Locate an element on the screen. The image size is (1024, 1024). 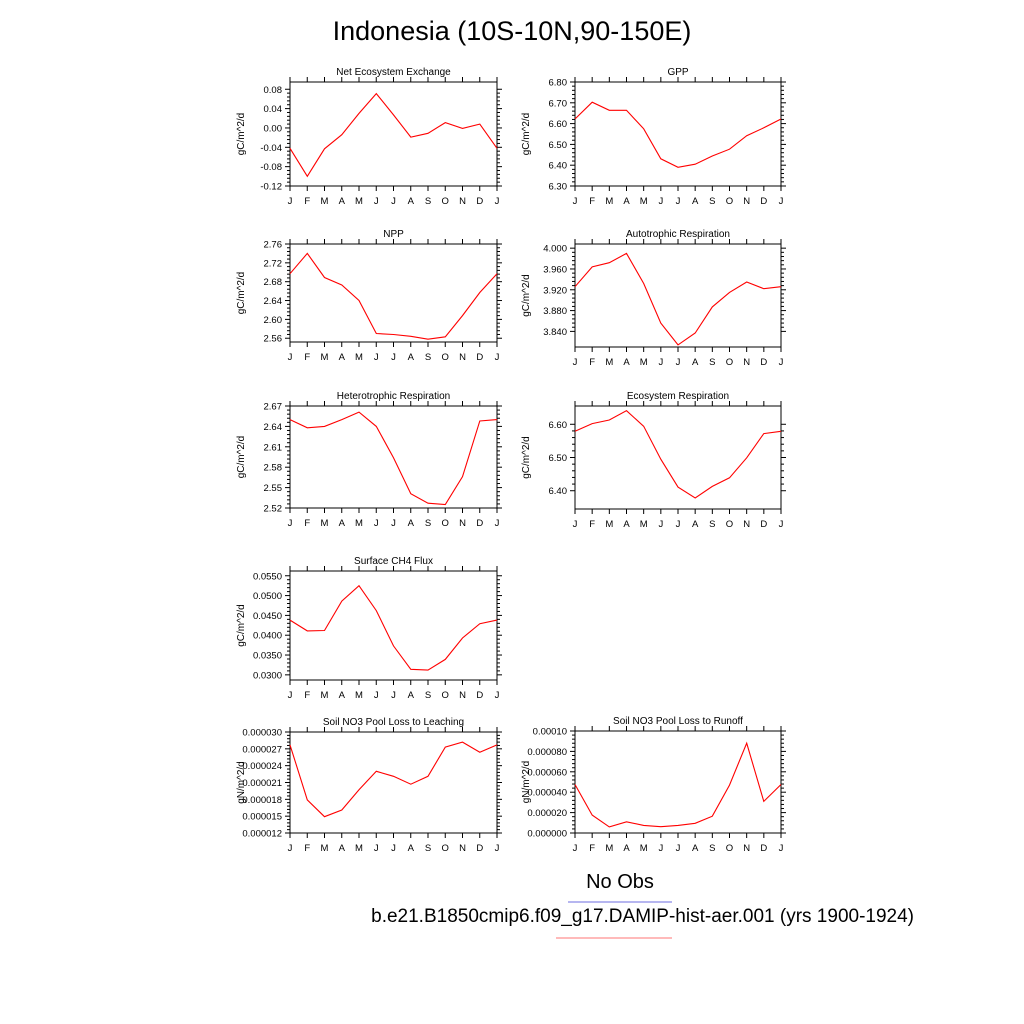
y-tick-label: 6.50 is located at coordinates (558, 458).